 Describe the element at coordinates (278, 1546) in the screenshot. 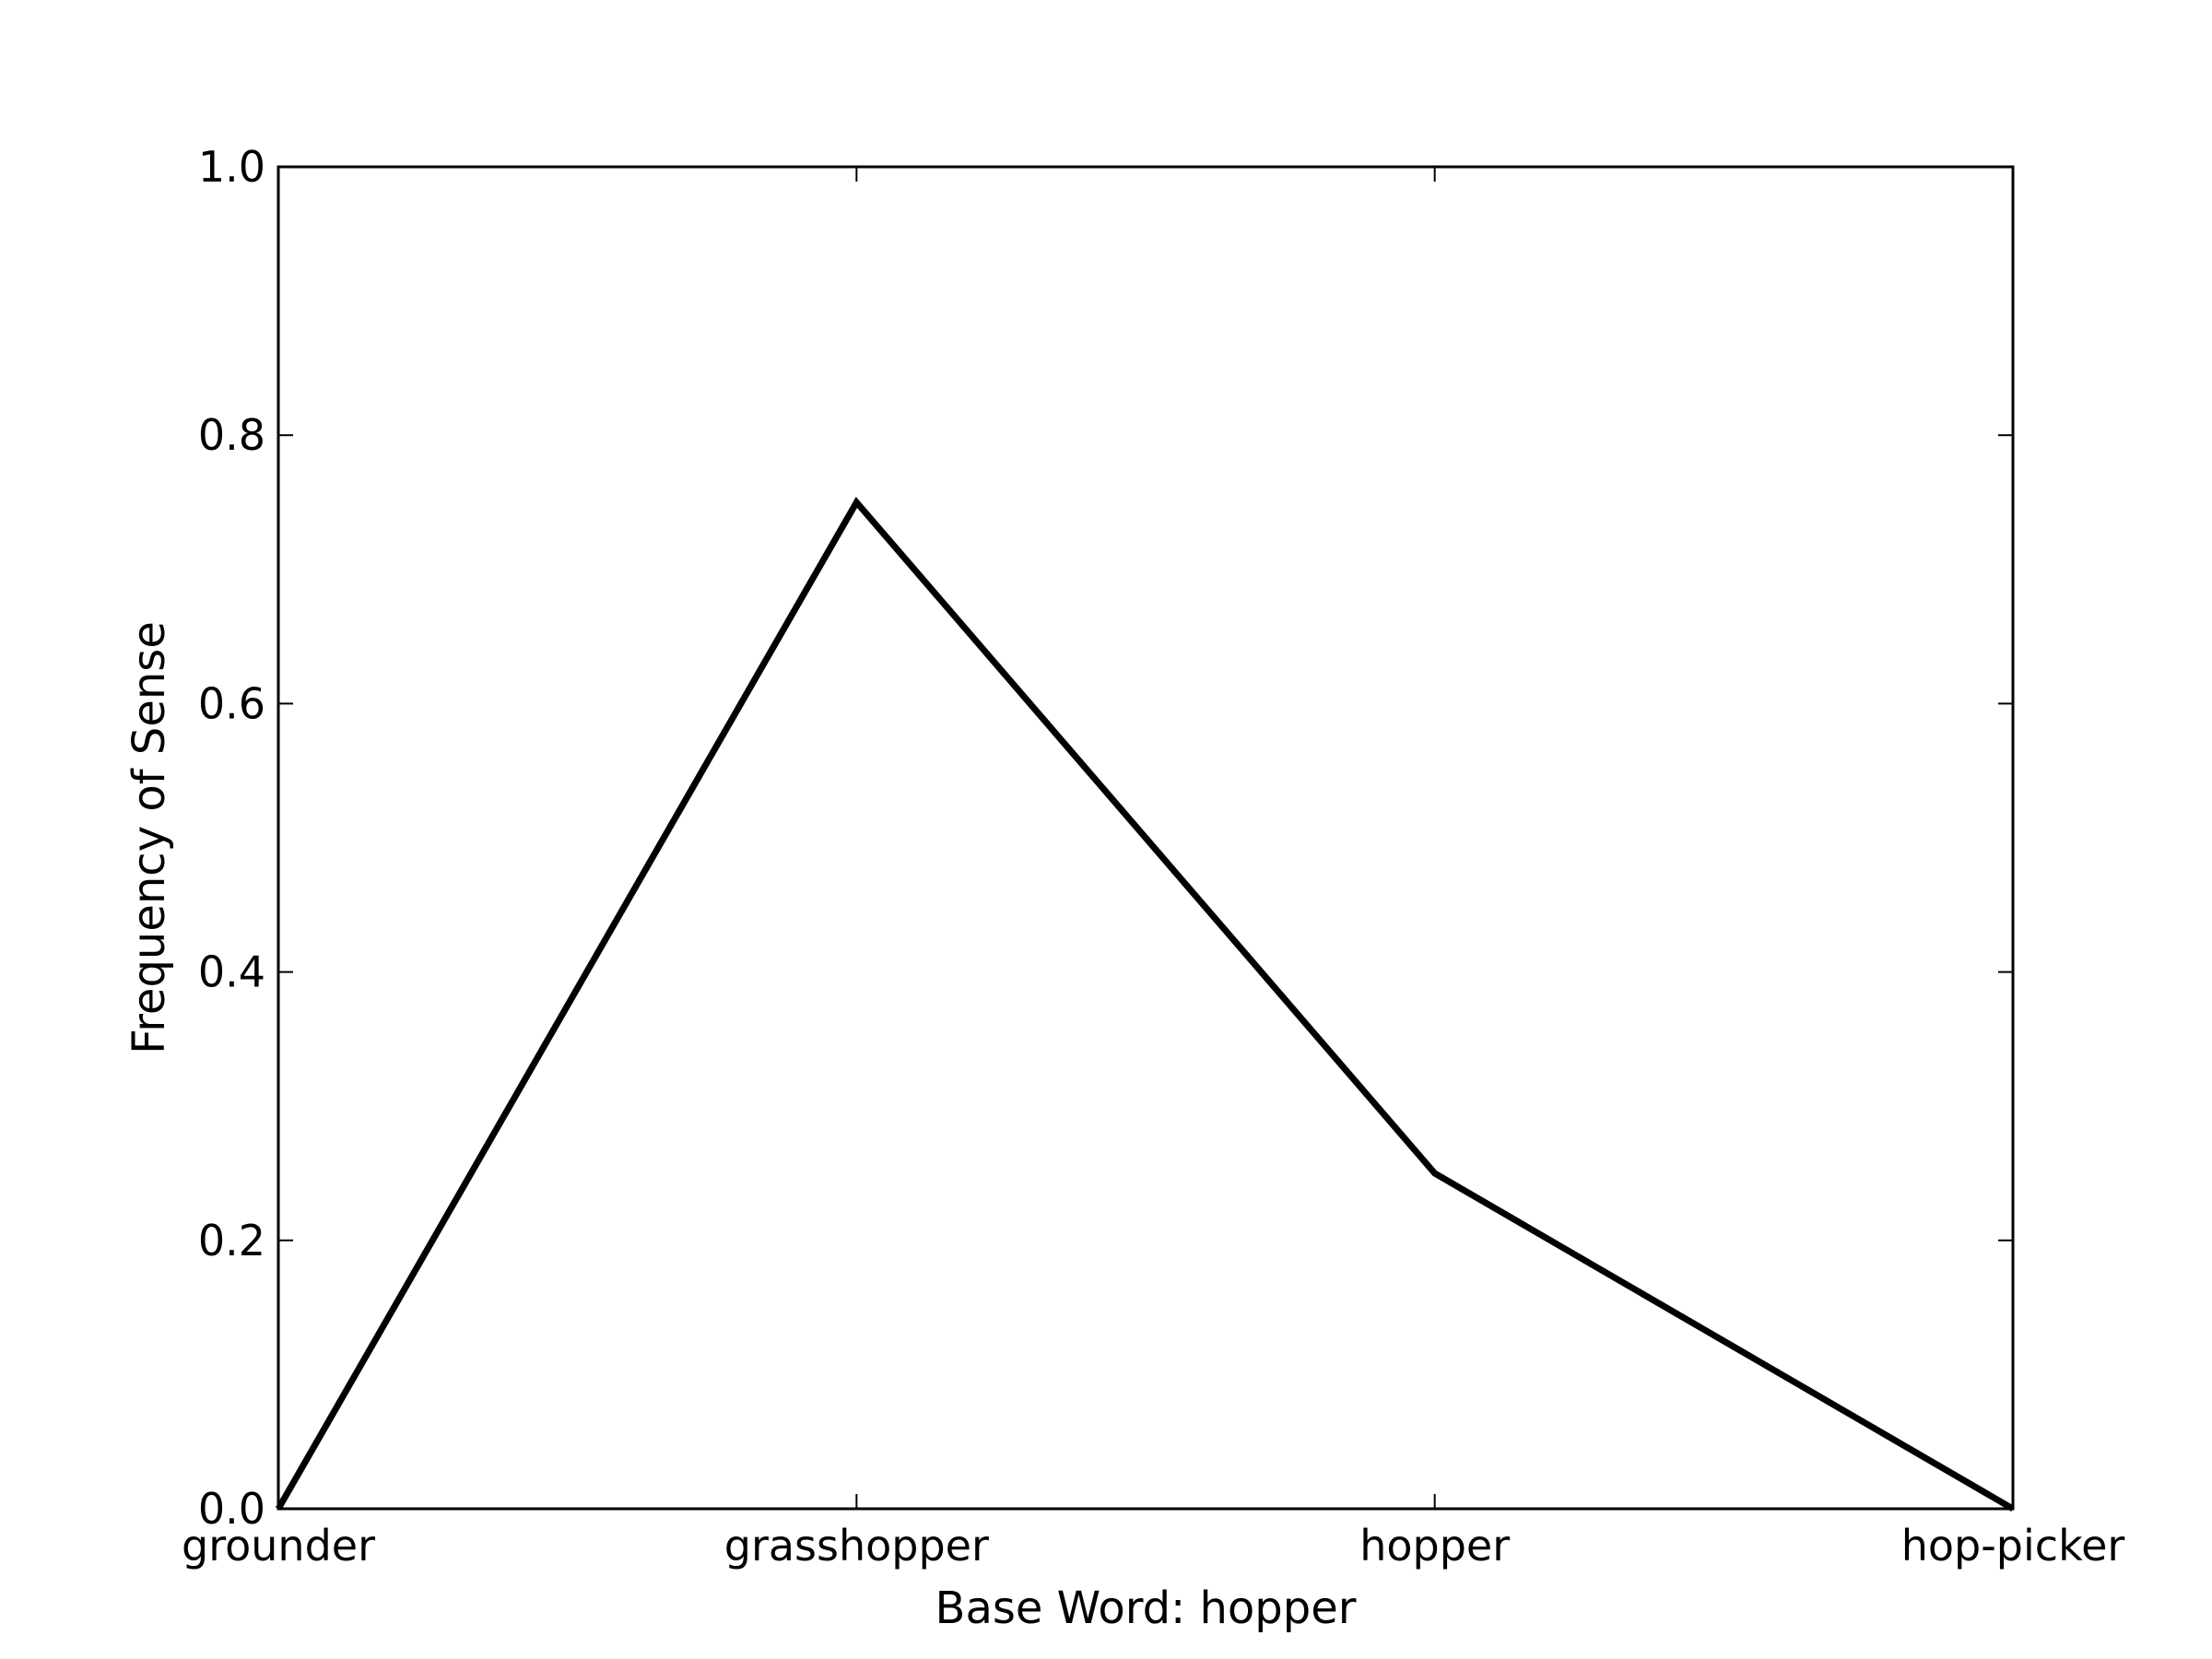

I see `x-tick-label-grounder: grounder` at that location.